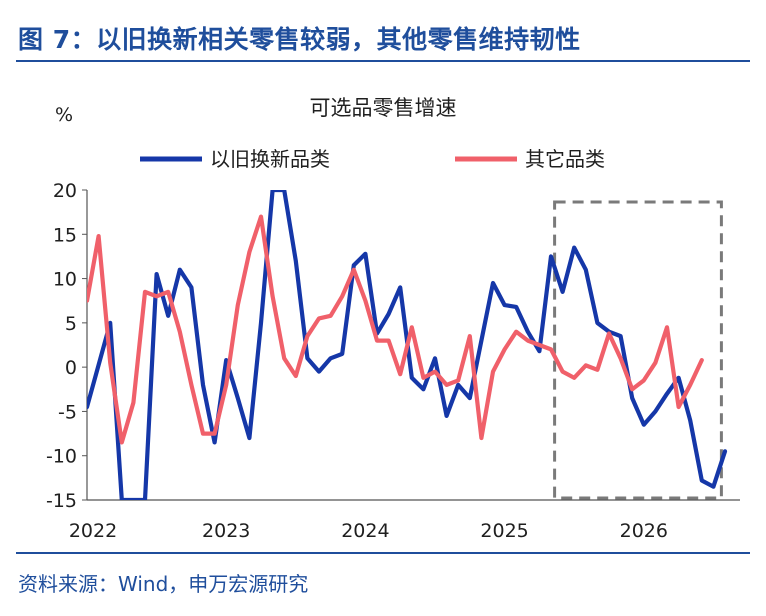  What do you see at coordinates (65, 235) in the screenshot?
I see `y-tick-label: 15` at bounding box center [65, 235].